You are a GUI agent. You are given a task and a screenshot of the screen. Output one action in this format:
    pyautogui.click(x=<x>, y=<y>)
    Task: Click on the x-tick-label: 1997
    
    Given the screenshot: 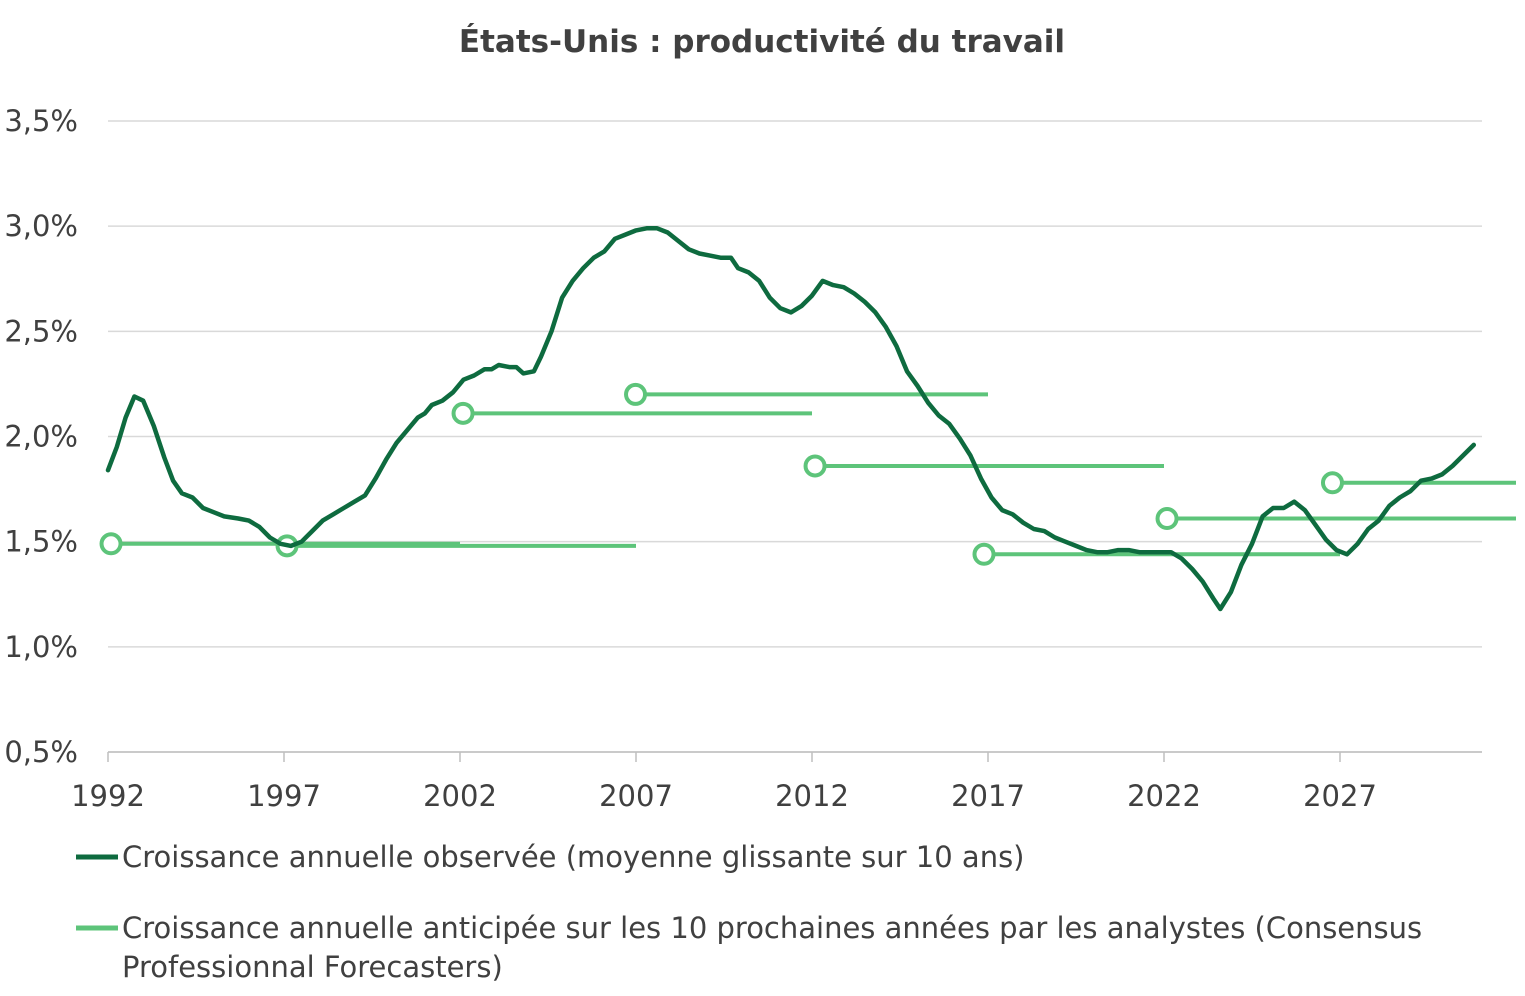 What is the action you would take?
    pyautogui.click(x=284, y=796)
    